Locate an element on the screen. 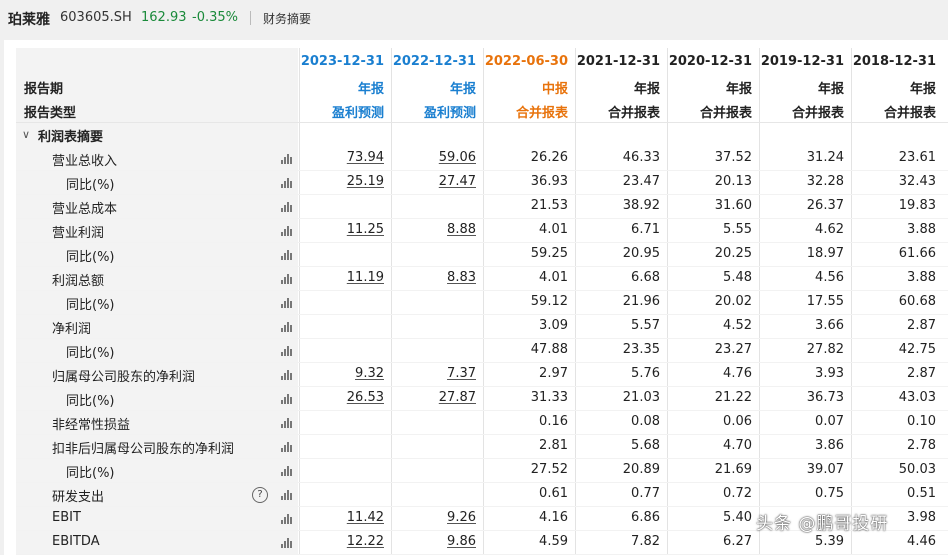  row-label: 研发支出 is located at coordinates (78, 497).